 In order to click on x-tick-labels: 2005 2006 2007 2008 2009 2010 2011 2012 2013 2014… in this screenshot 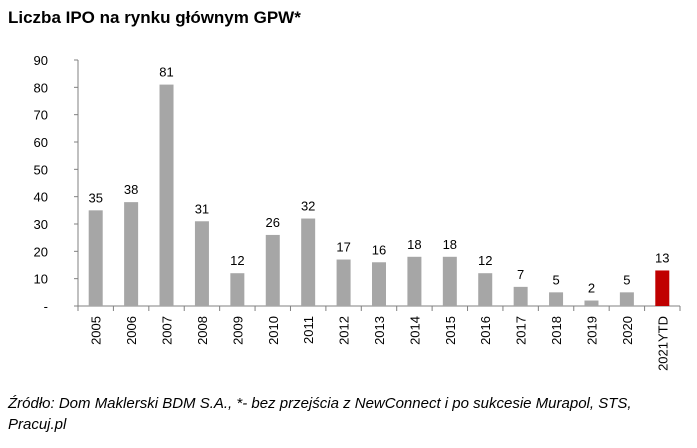, I will do `click(380, 343)`.